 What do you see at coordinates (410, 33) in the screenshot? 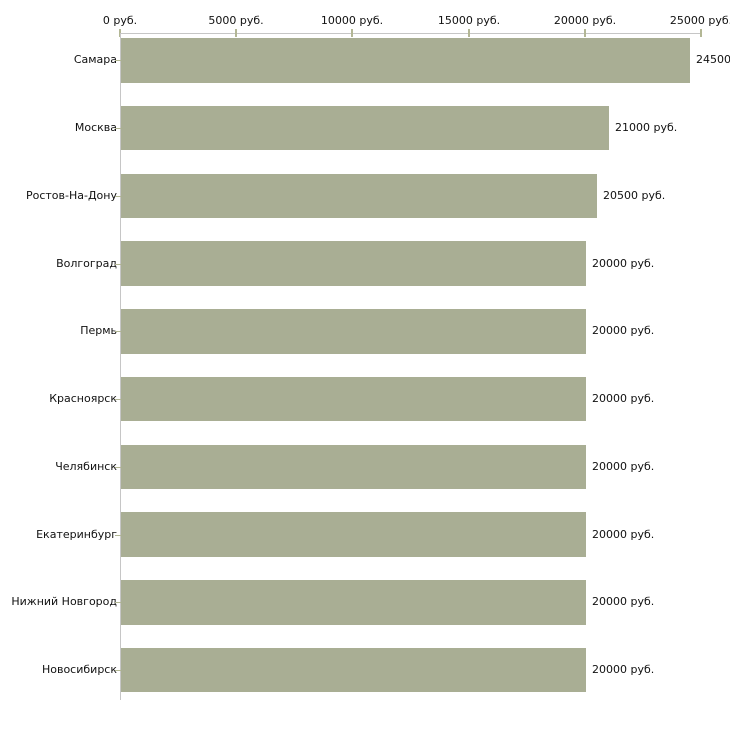
I see `x-axis-line` at bounding box center [410, 33].